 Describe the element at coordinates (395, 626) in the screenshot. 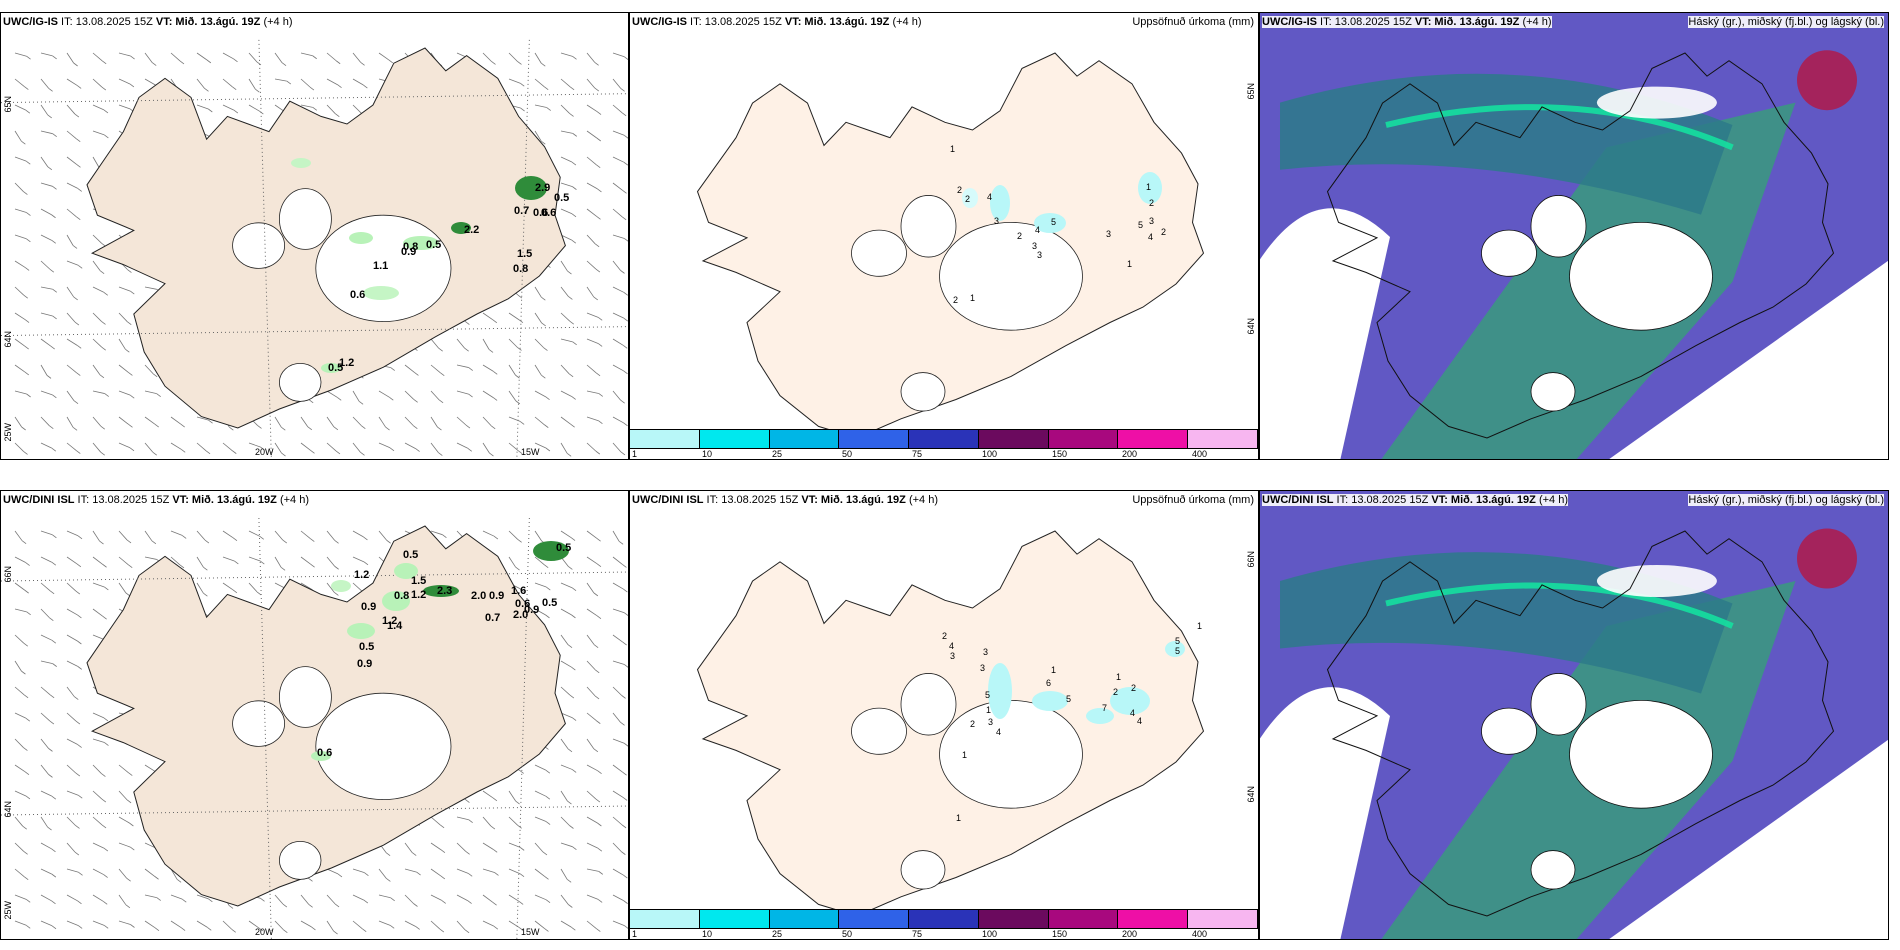

I see `value-label: 1.4` at that location.